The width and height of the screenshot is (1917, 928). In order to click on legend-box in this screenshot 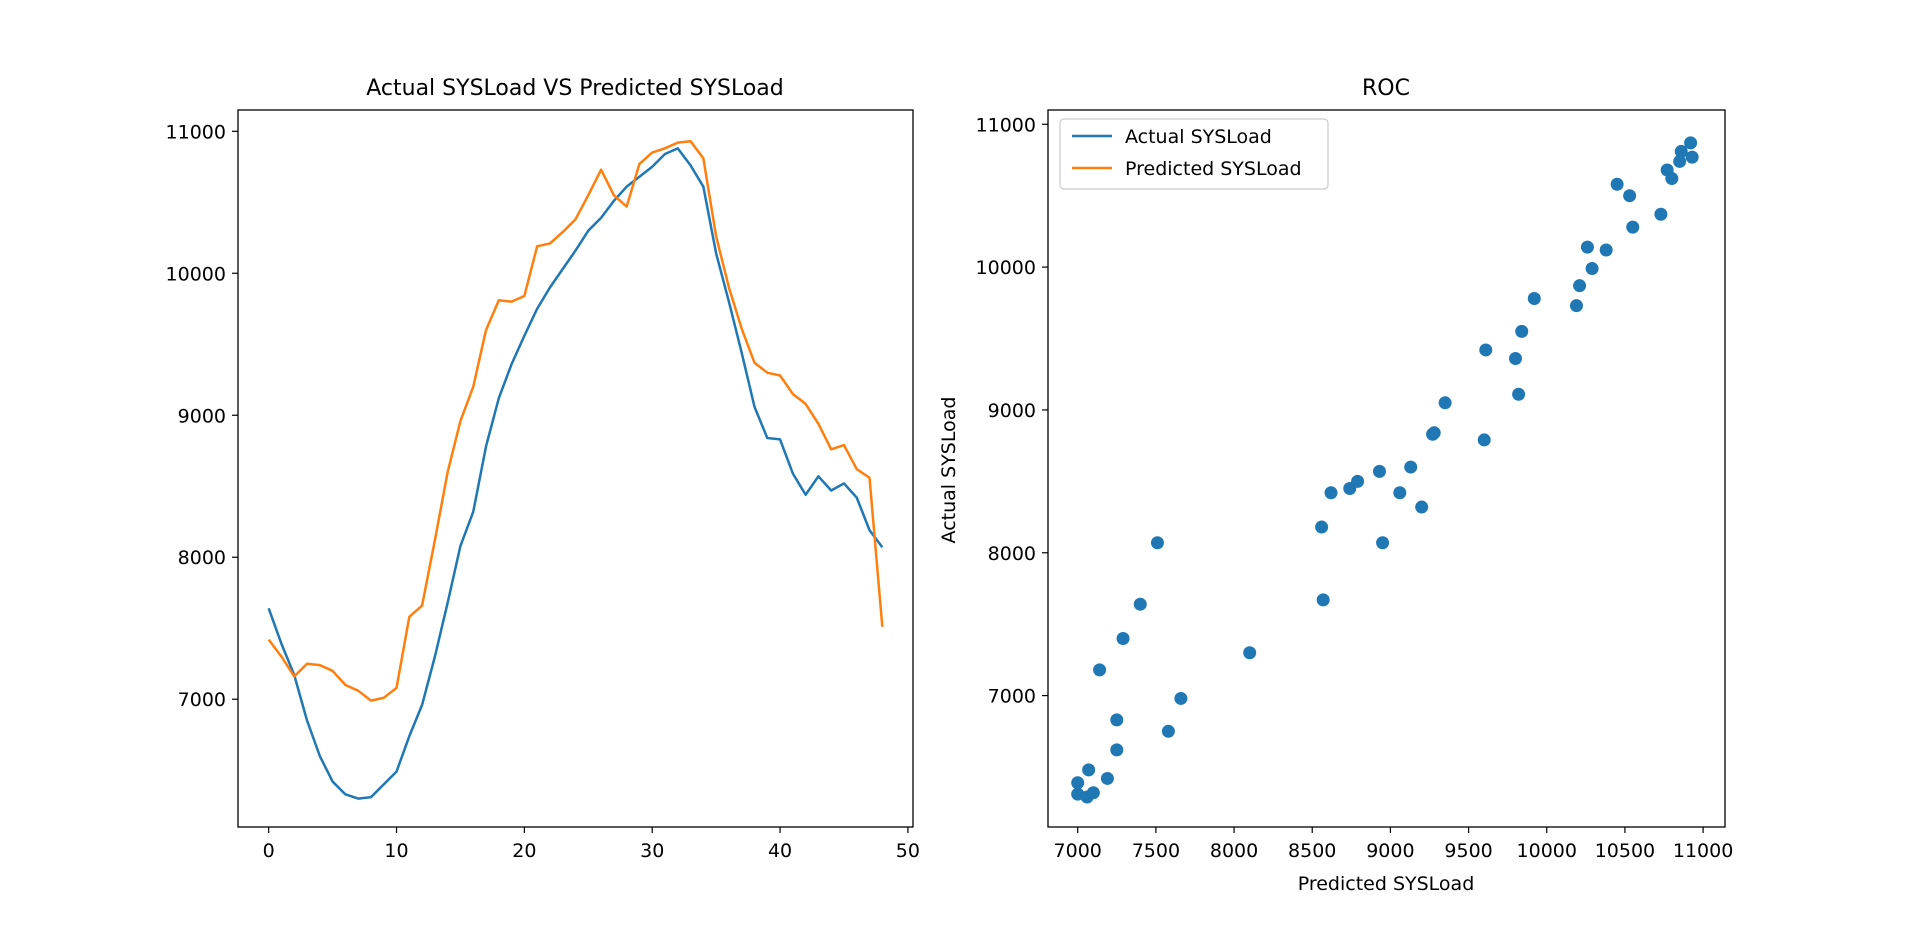, I will do `click(1194, 154)`.